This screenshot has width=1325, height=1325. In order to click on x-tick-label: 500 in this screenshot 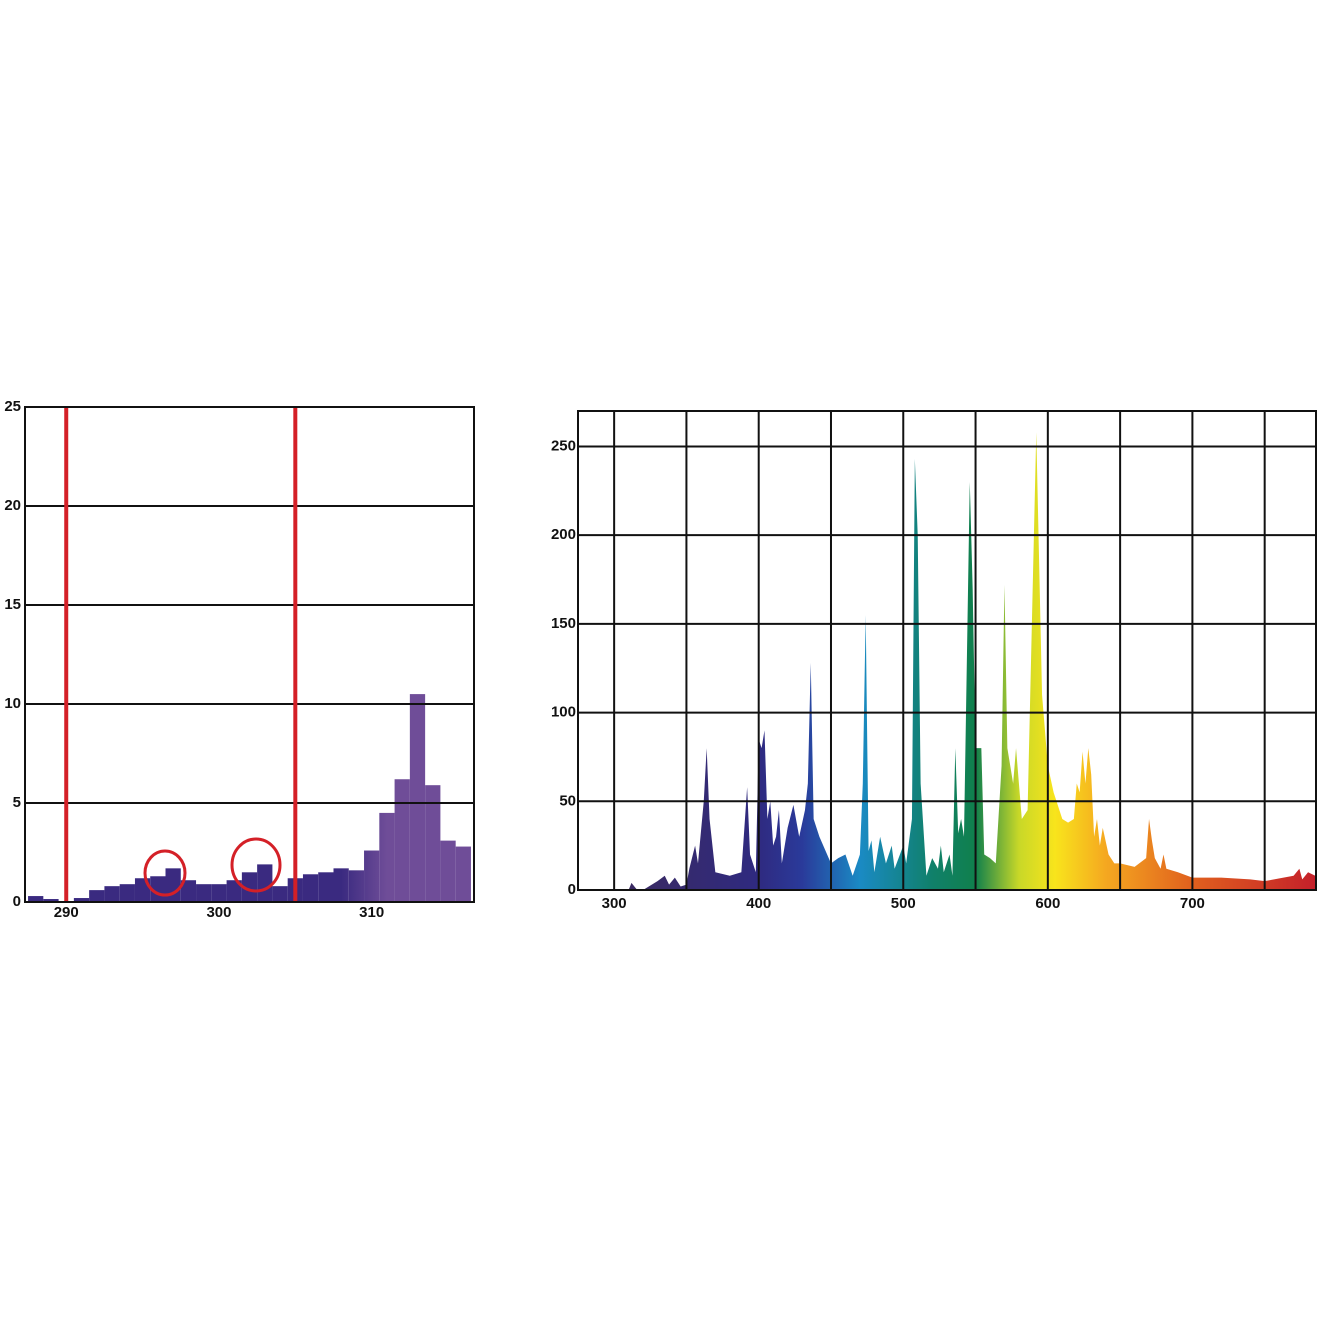, I will do `click(903, 903)`.